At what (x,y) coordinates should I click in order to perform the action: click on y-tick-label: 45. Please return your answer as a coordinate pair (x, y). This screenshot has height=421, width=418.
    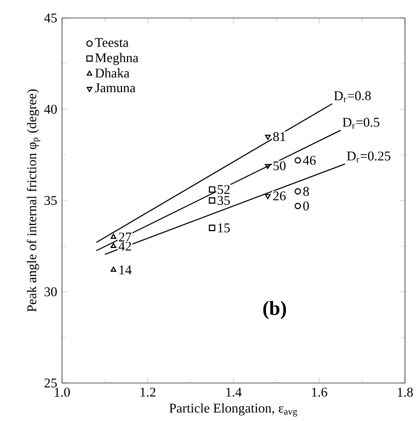
    Looking at the image, I should click on (50, 18).